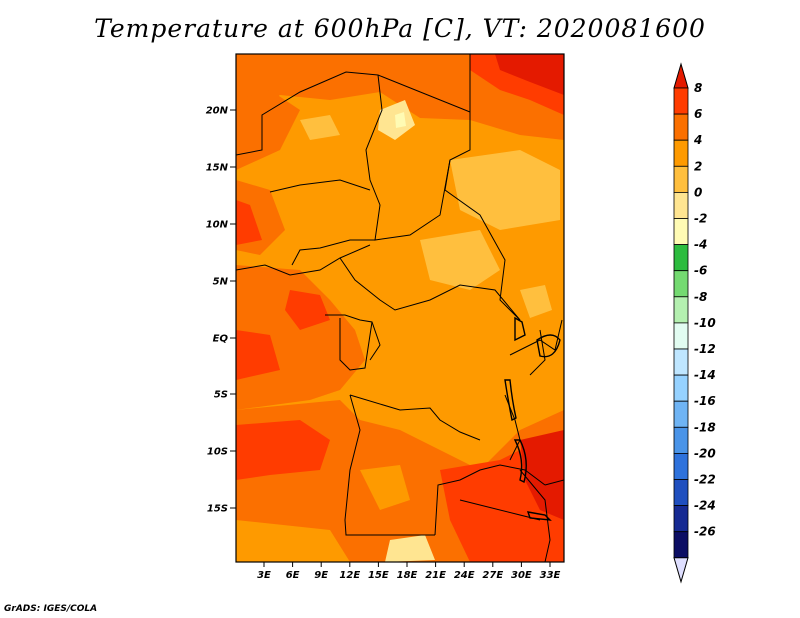 The width and height of the screenshot is (800, 618). What do you see at coordinates (435, 575) in the screenshot?
I see `lon-tick-label: 21E` at bounding box center [435, 575].